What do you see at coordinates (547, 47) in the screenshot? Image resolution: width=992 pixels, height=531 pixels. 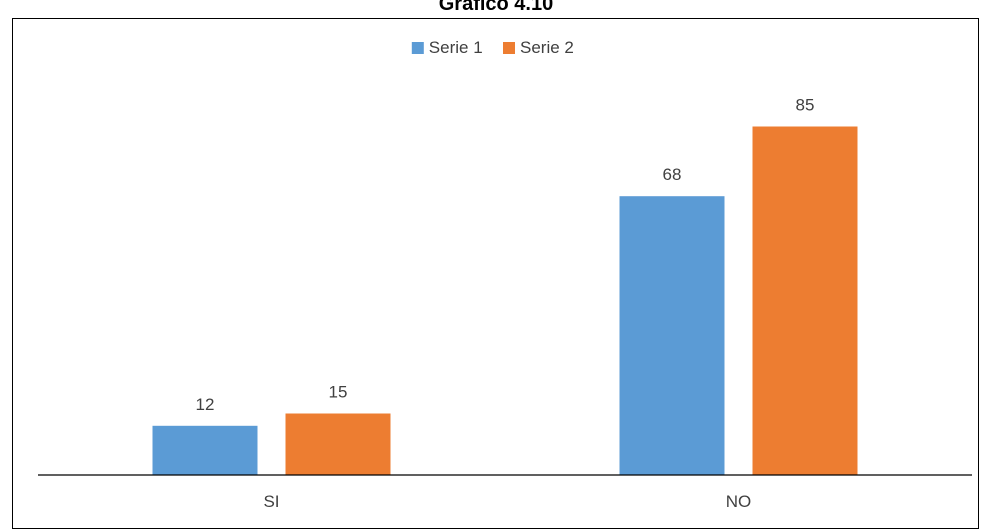 I see `legend-label-series-2: Serie 2` at bounding box center [547, 47].